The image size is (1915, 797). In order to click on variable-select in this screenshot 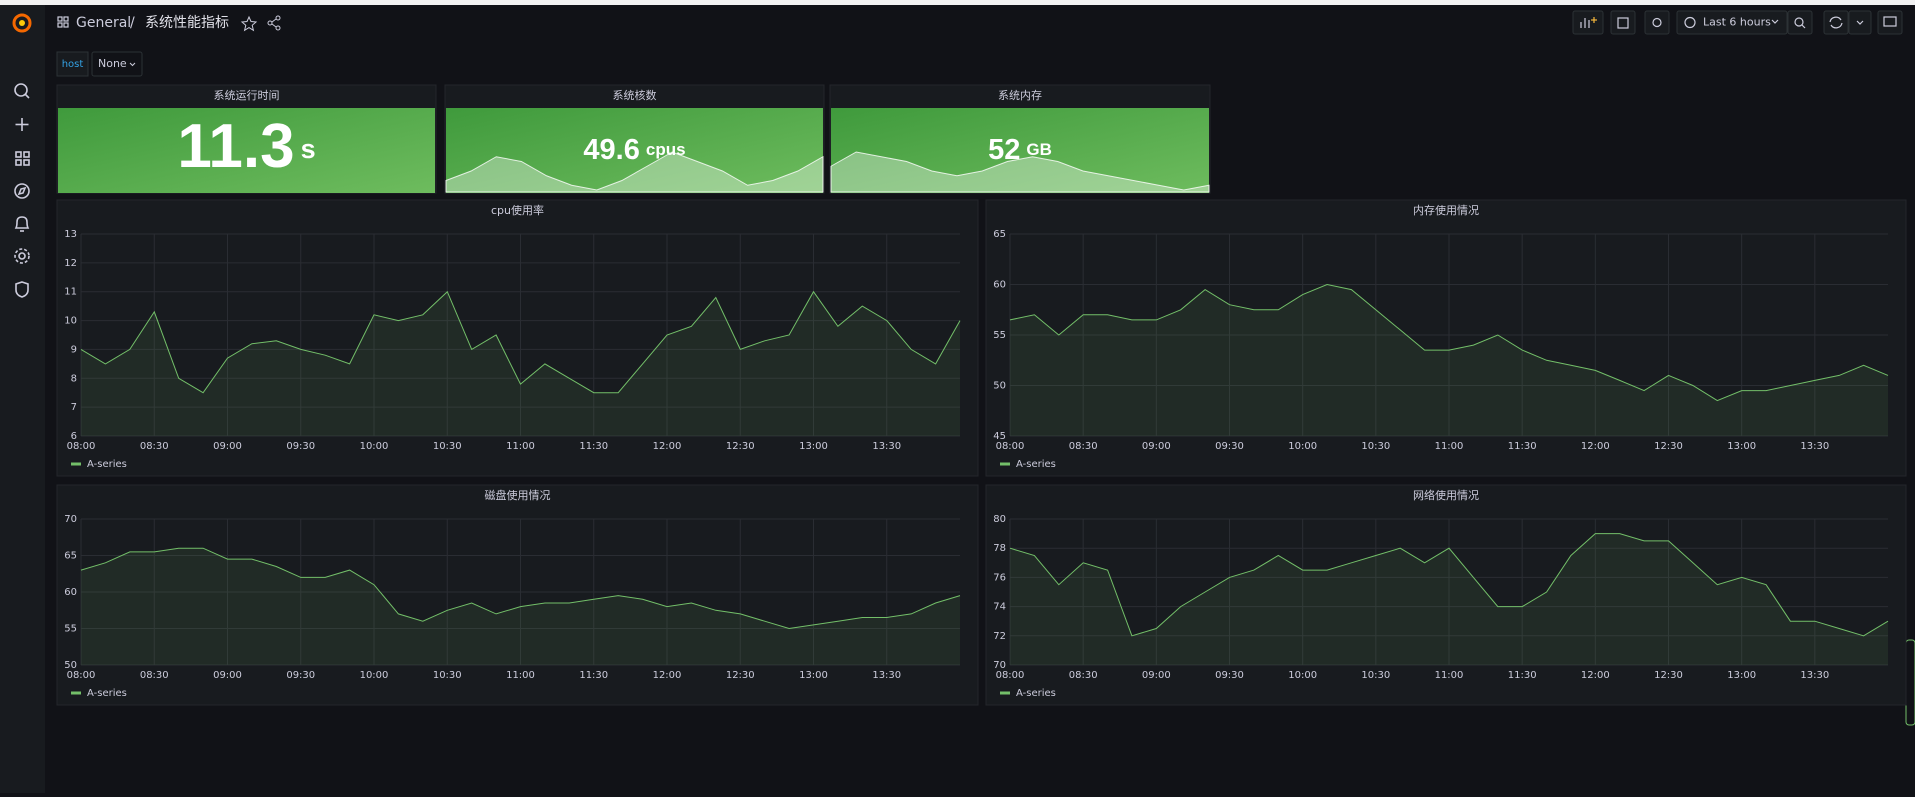, I will do `click(117, 64)`.